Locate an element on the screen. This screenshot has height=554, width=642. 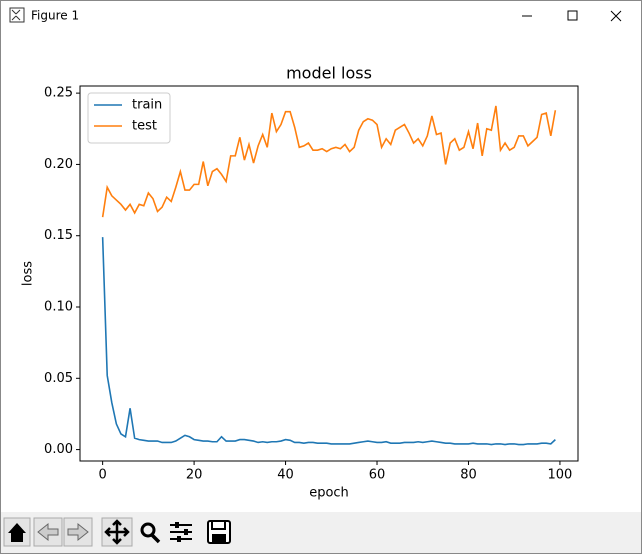
zoom-icon is located at coordinates (148, 530).